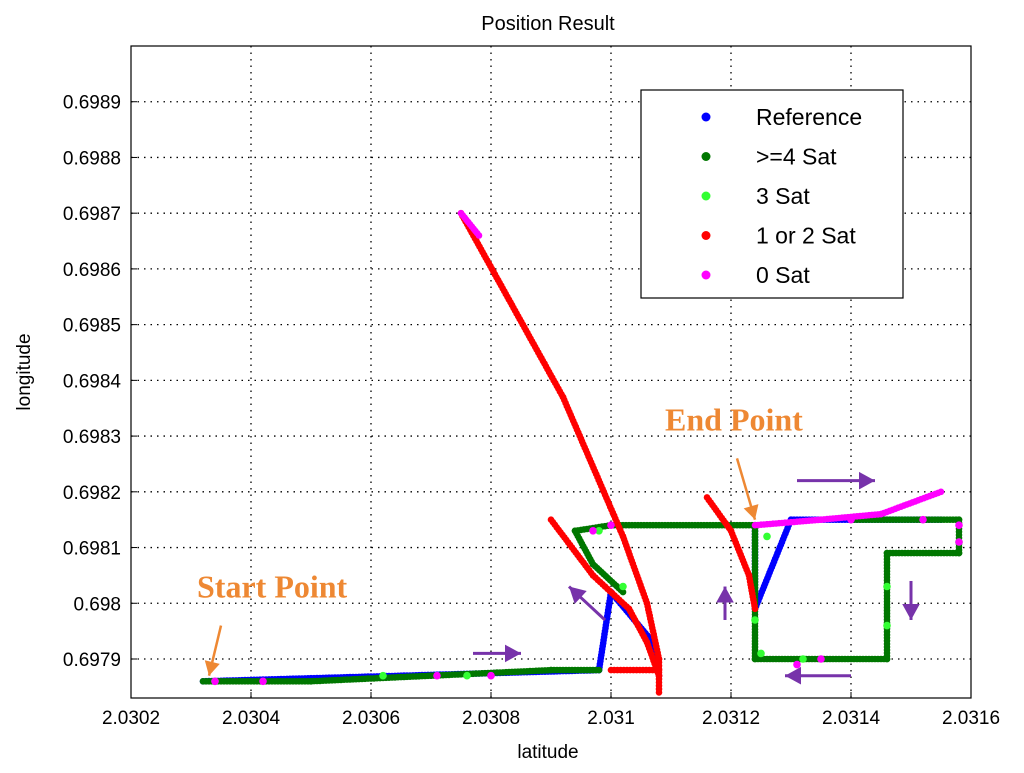 This screenshot has width=1024, height=773. I want to click on x-tick-label: 2.0316, so click(971, 718).